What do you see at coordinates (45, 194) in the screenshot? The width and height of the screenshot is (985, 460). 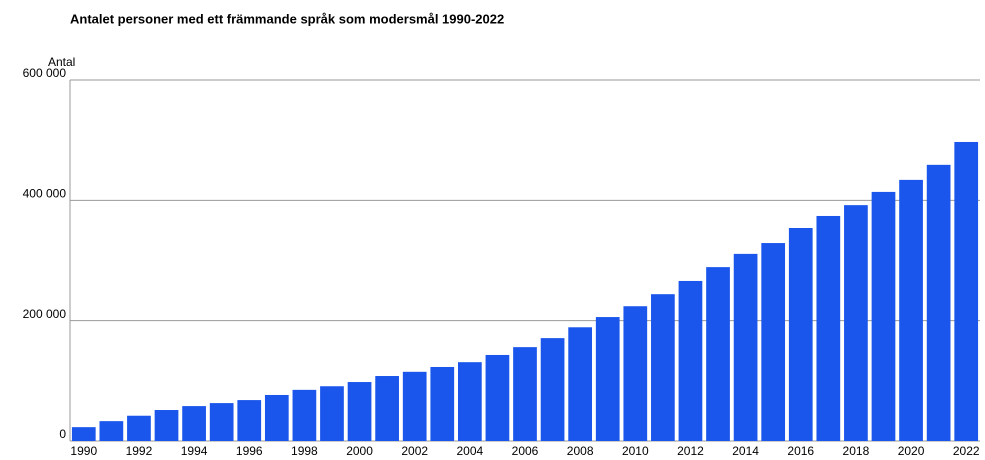 I see `y-tick-label: 400 000` at bounding box center [45, 194].